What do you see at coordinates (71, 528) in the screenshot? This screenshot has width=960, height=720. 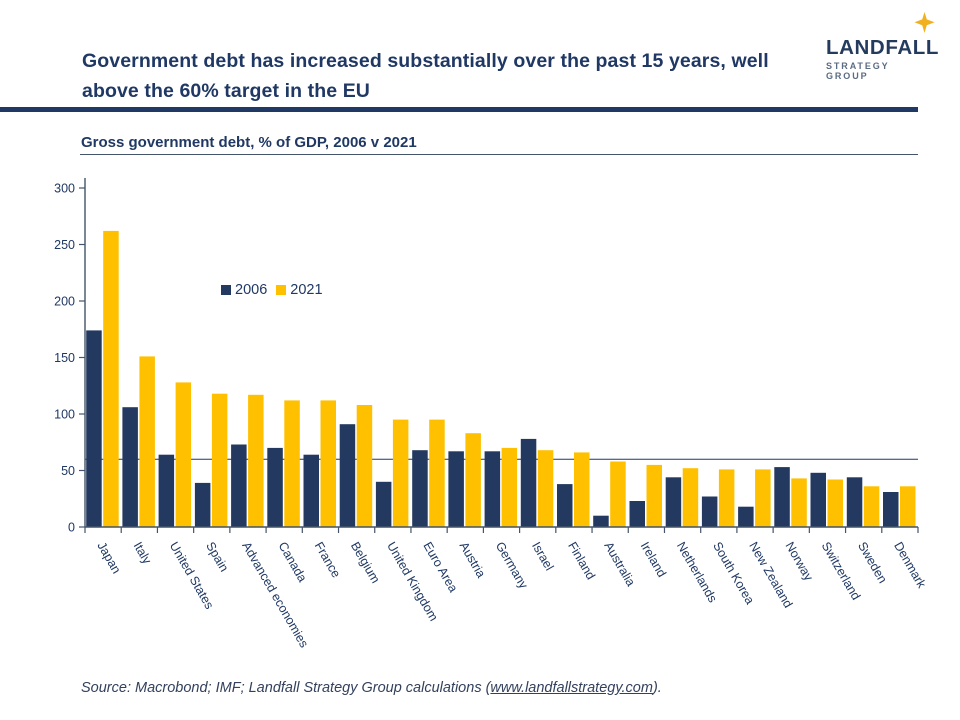 I see `y-tick-label: 0` at bounding box center [71, 528].